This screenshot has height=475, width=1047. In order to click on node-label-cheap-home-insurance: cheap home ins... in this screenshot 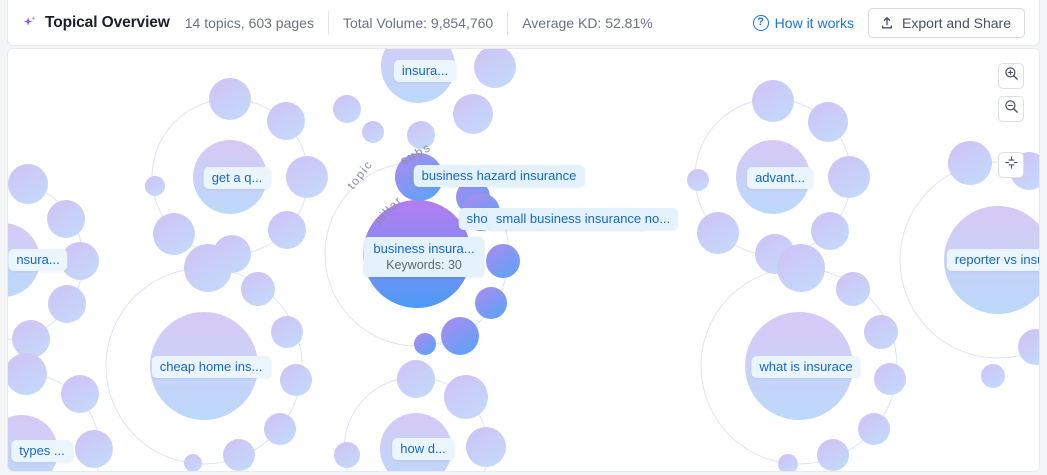, I will do `click(211, 367)`.